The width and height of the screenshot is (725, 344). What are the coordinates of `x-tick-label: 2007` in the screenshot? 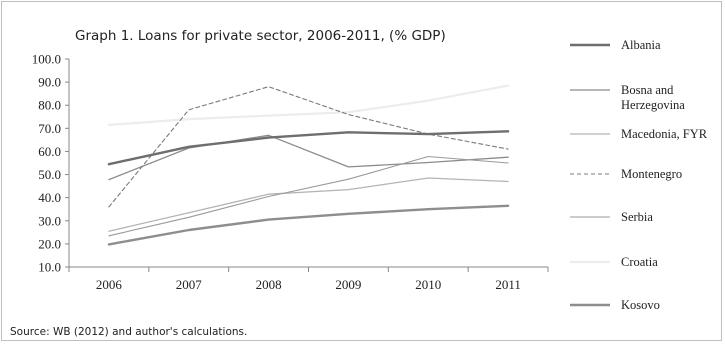 It's located at (189, 284).